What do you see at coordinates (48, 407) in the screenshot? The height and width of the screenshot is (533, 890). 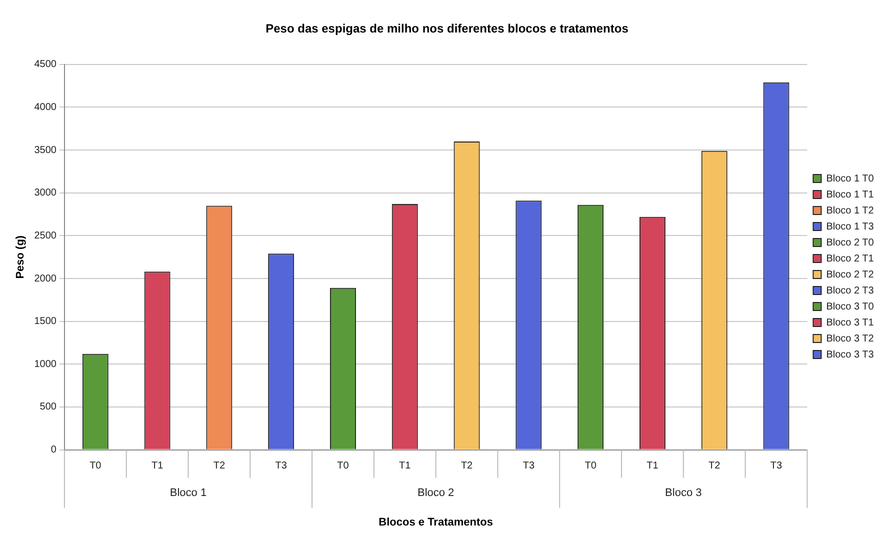 I see `y-tick-label: 500` at bounding box center [48, 407].